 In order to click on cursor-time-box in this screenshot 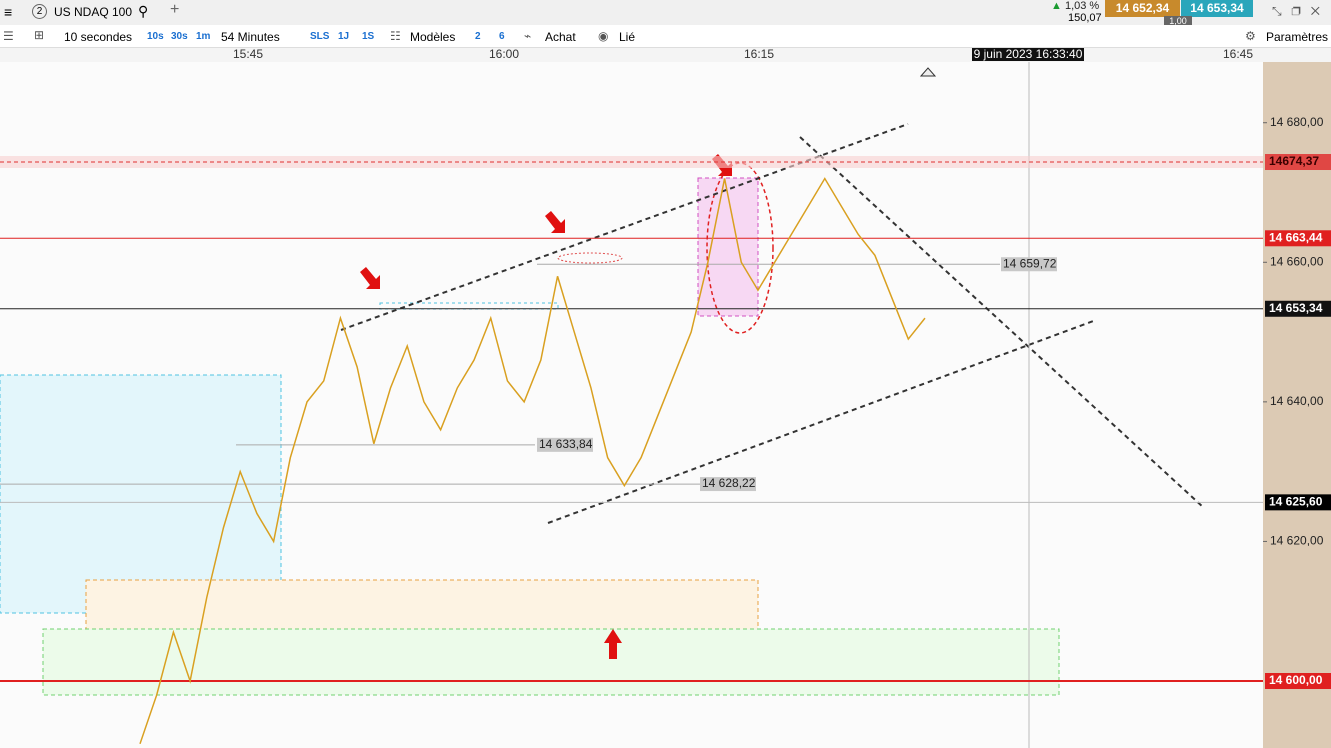, I will do `click(1028, 54)`.